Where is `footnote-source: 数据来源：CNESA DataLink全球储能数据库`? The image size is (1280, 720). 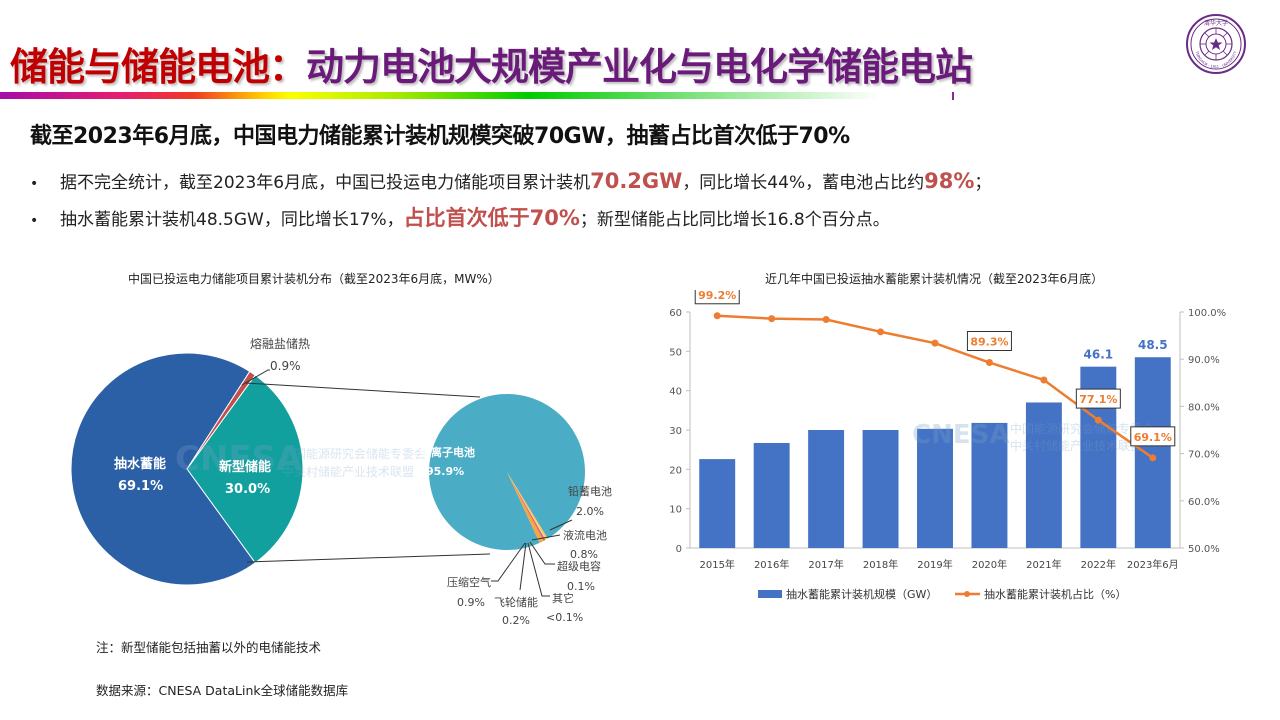
footnote-source: 数据来源：CNESA DataLink全球储能数据库 is located at coordinates (222, 690).